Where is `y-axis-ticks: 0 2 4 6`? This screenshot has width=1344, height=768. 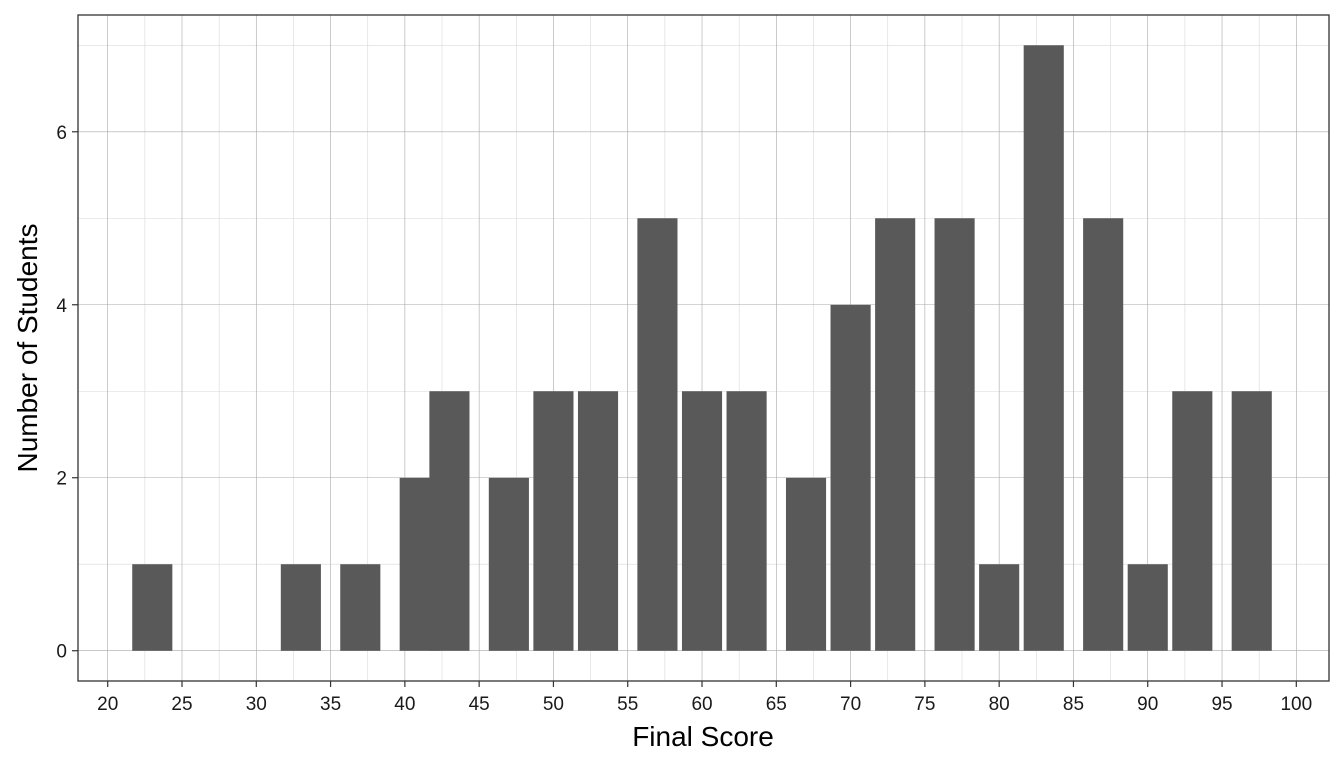 y-axis-ticks: 0 2 4 6 is located at coordinates (67, 393).